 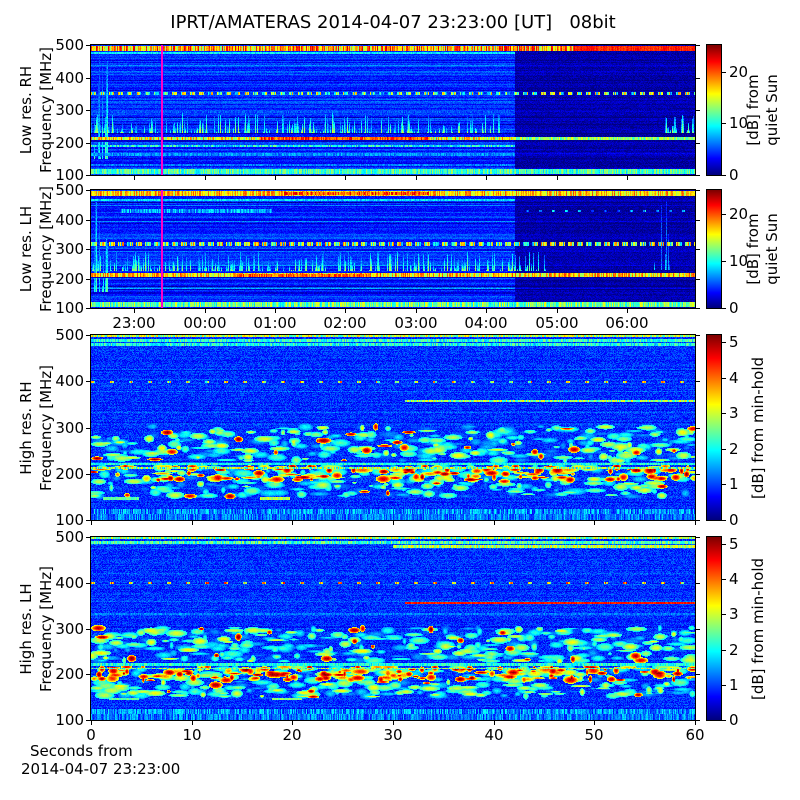 I want to click on colorbar-label-line1: [dB] from, so click(x=753, y=110).